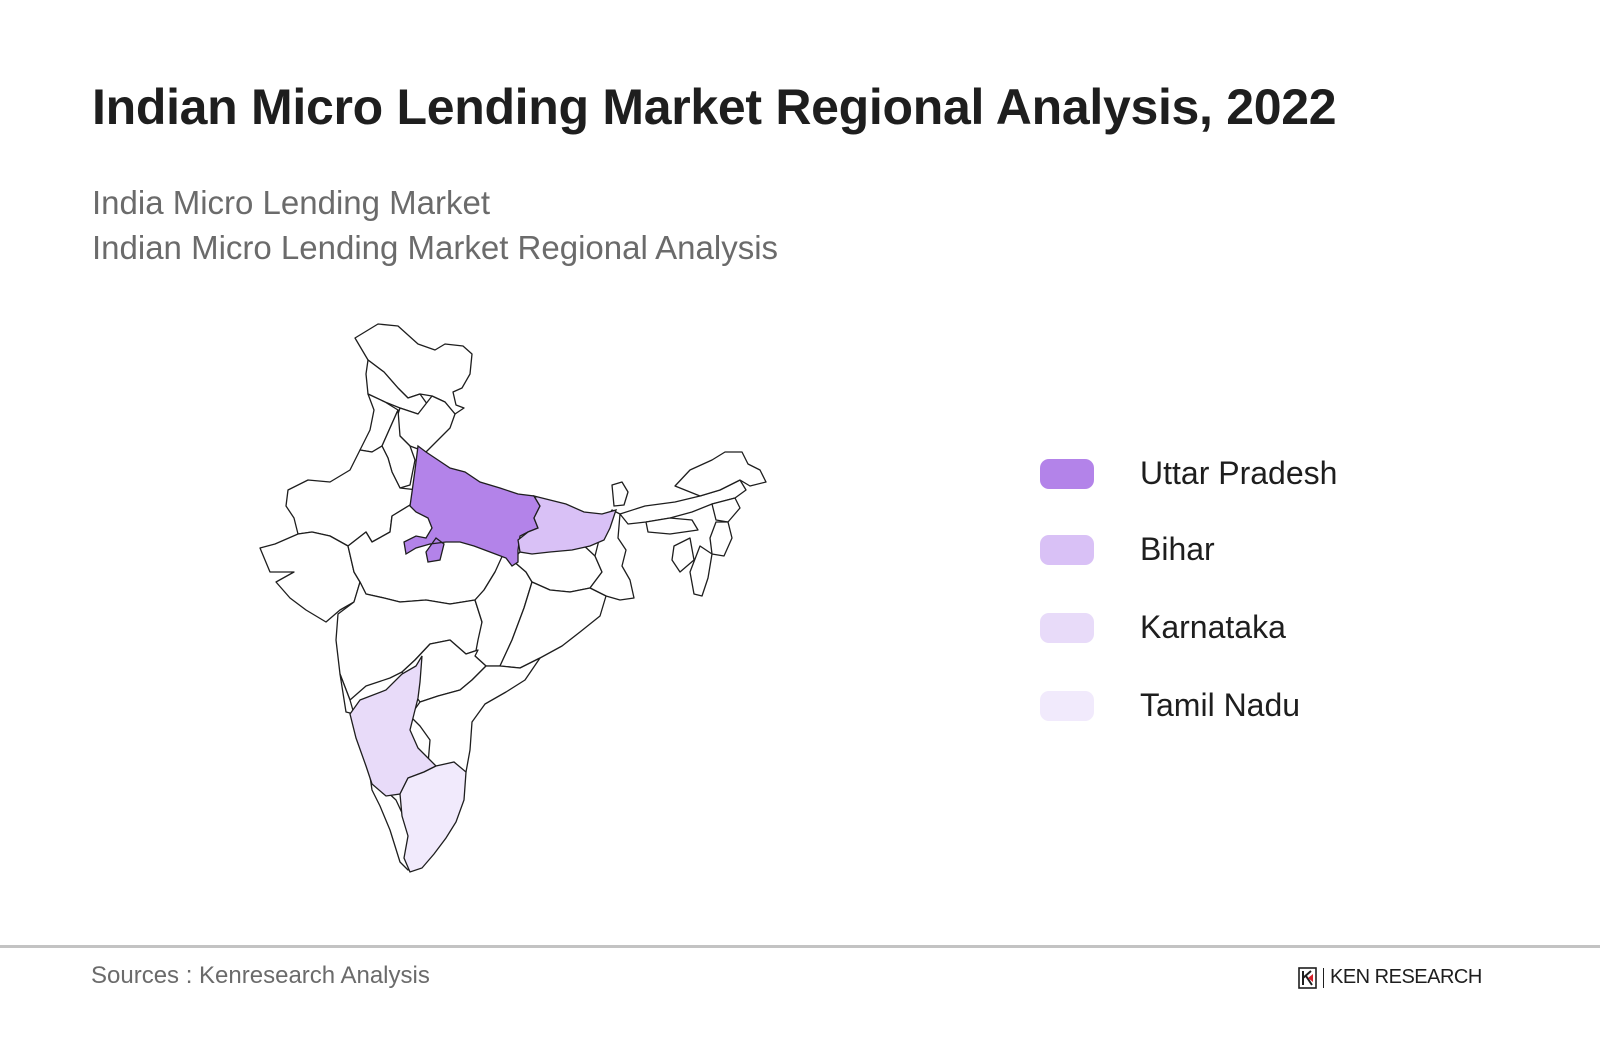 The image size is (1600, 1040). What do you see at coordinates (553, 625) in the screenshot?
I see `state-odisha` at bounding box center [553, 625].